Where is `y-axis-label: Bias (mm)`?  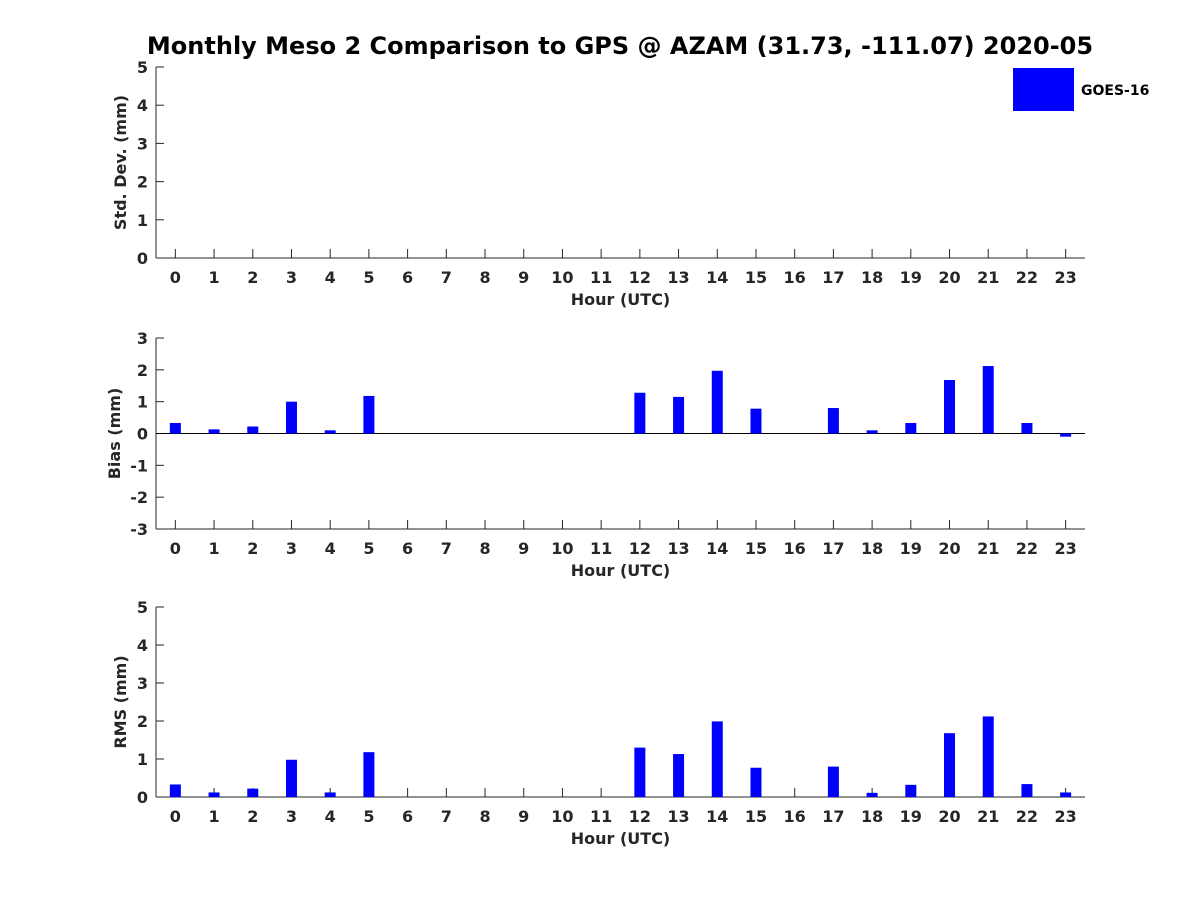 y-axis-label: Bias (mm) is located at coordinates (114, 434).